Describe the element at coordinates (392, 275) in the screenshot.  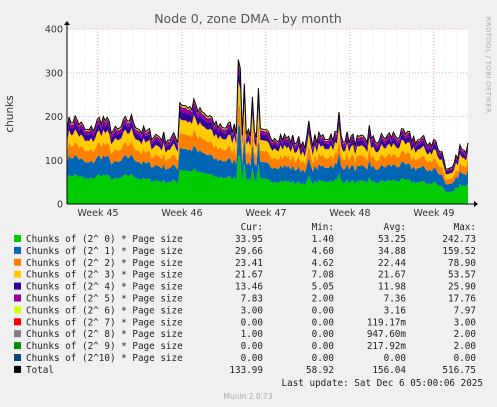
I see `legend-value-avg: 21.67` at that location.